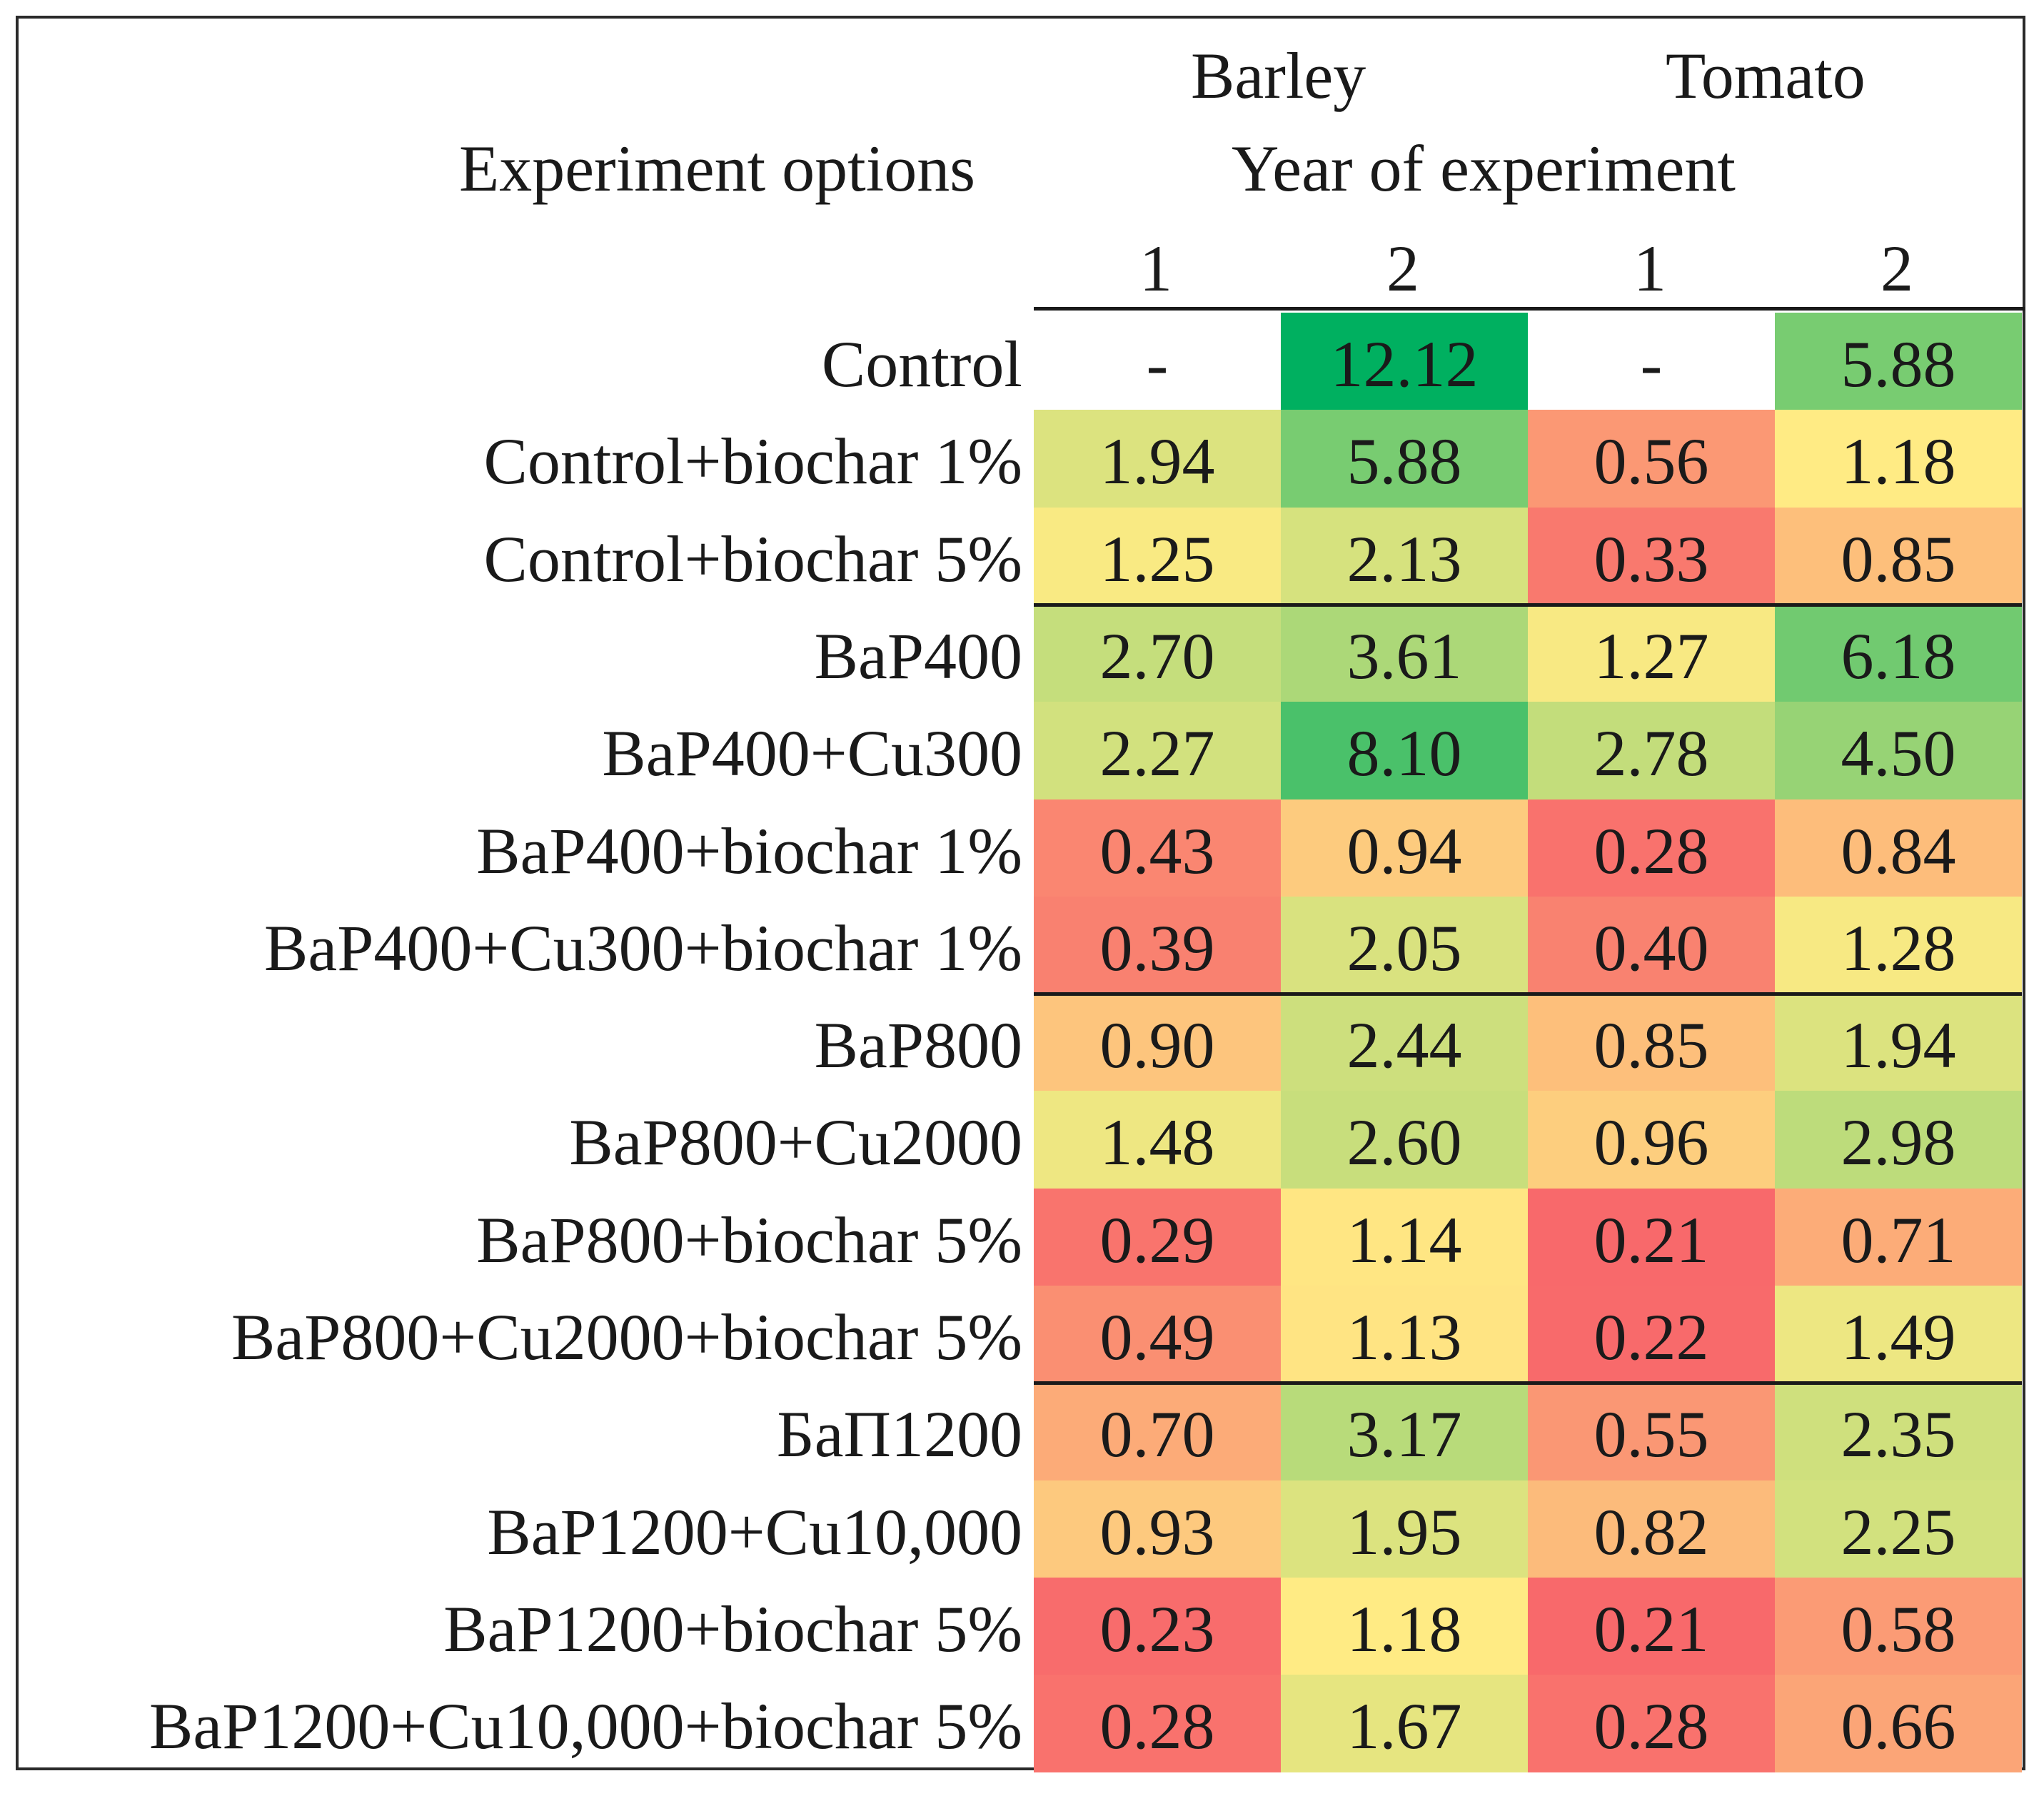  Describe the element at coordinates (1651, 653) in the screenshot. I see `heatmap-cell: 1.27` at that location.